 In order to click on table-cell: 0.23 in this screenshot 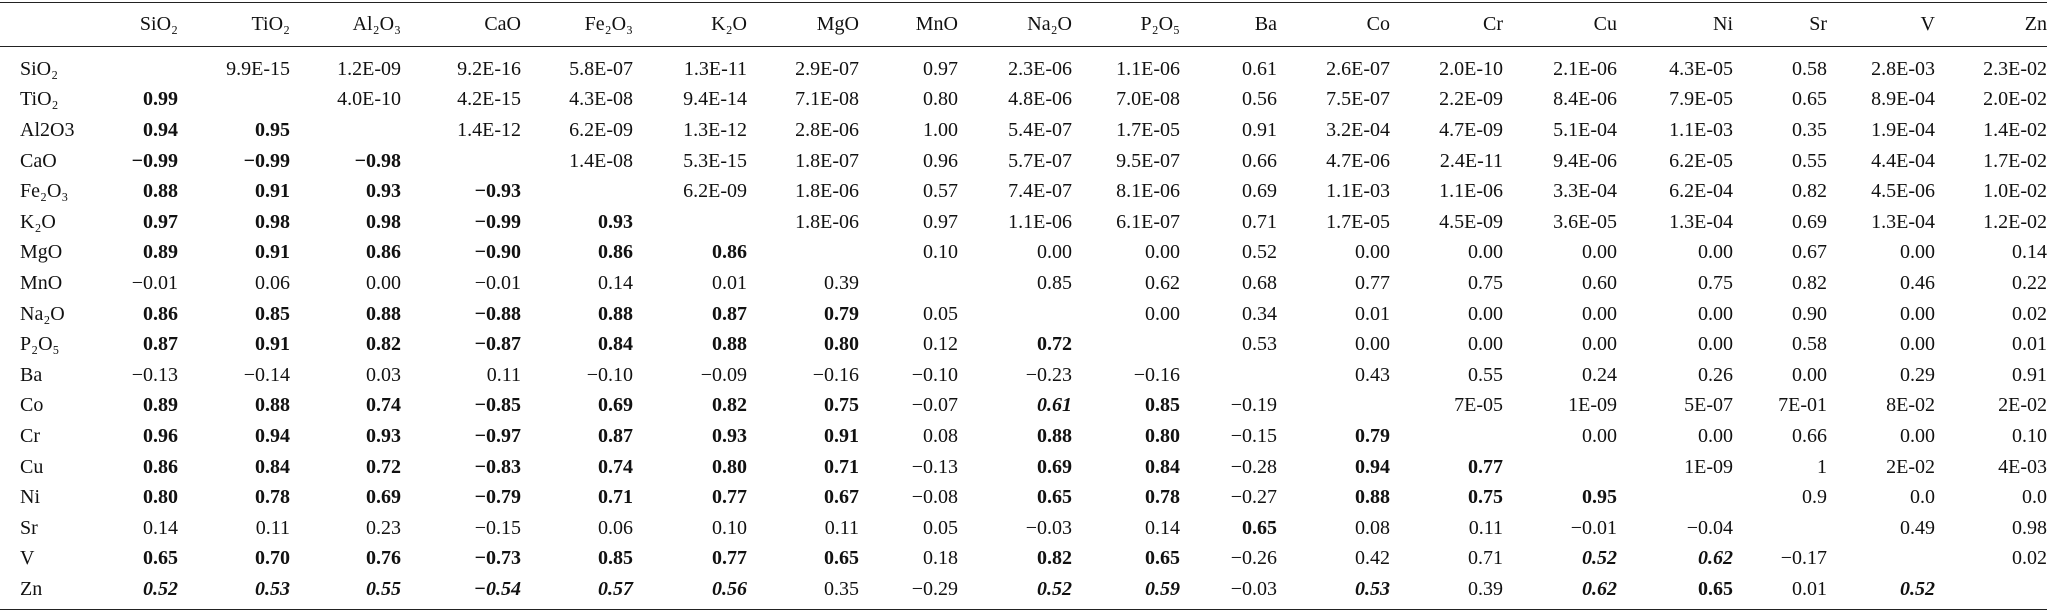, I will do `click(383, 527)`.